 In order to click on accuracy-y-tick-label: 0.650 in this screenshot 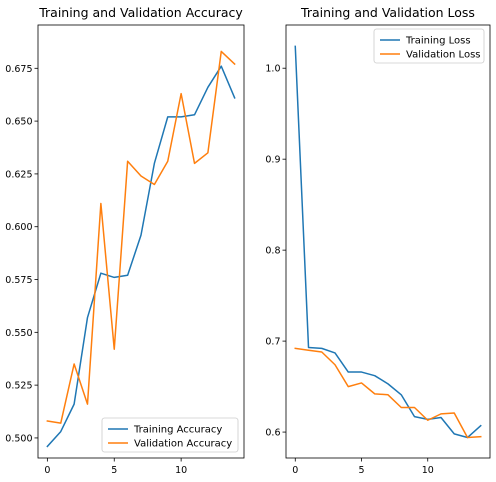, I will do `click(18, 122)`.